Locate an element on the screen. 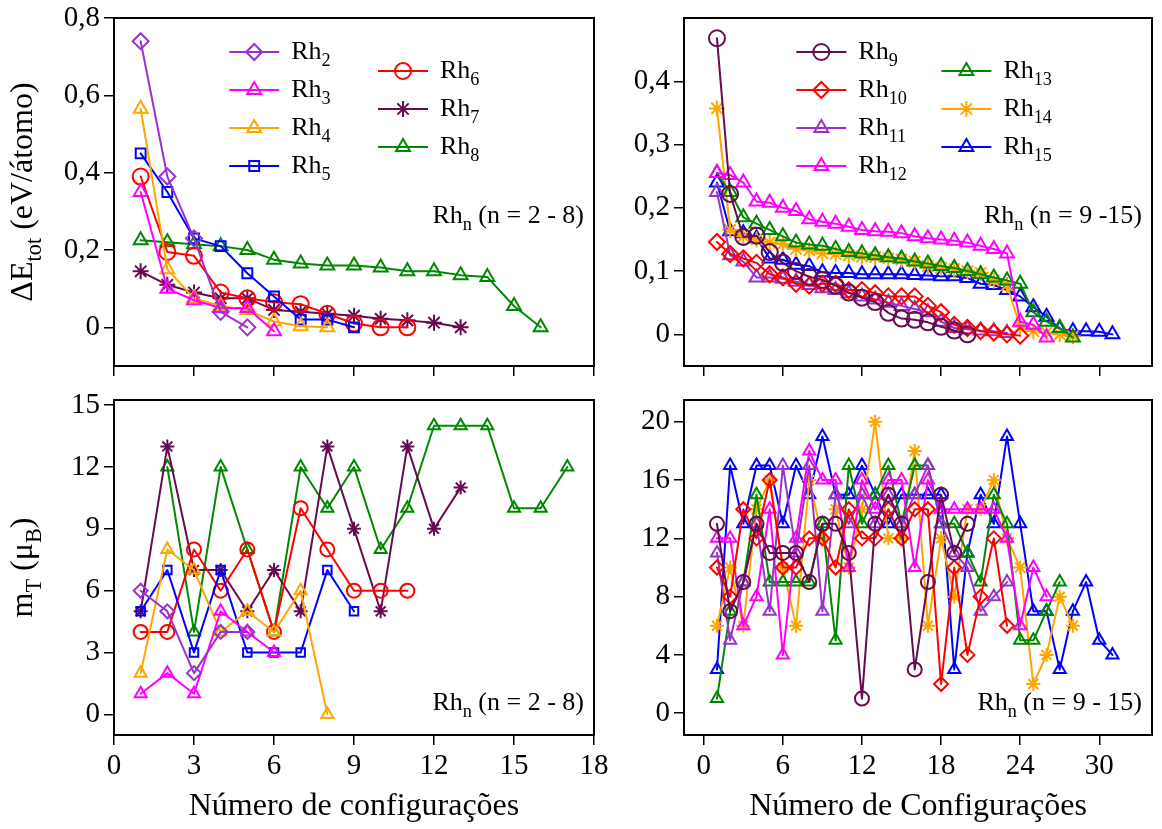 This screenshot has height=829, width=1162. x-axis-title: Número de Configurações is located at coordinates (918, 804).